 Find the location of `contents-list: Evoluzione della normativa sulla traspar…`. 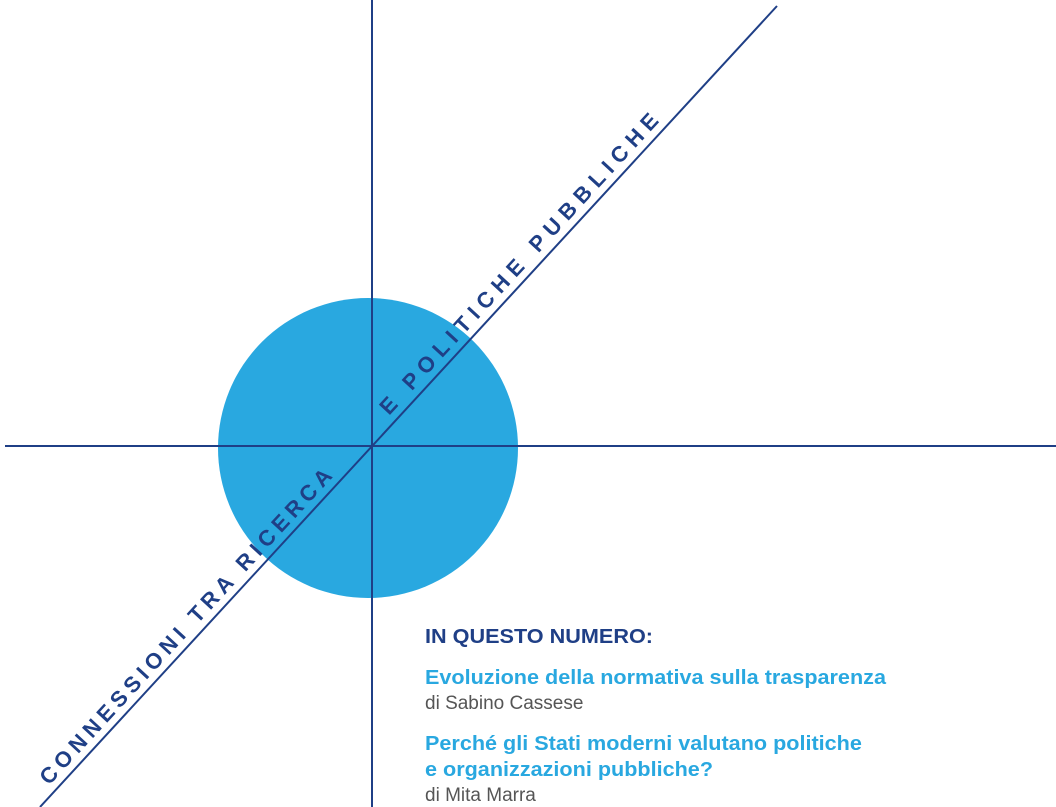

contents-list: Evoluzione della normativa sulla traspar… is located at coordinates (656, 736).